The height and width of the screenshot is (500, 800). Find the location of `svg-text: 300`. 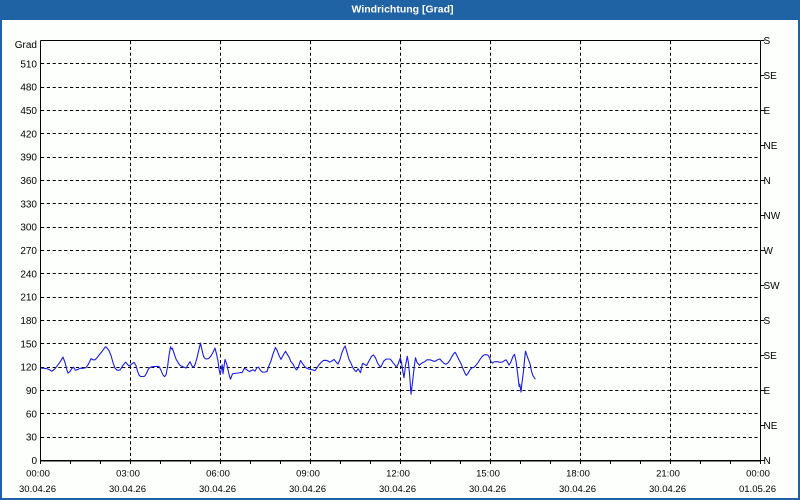

svg-text: 300 is located at coordinates (28, 228).